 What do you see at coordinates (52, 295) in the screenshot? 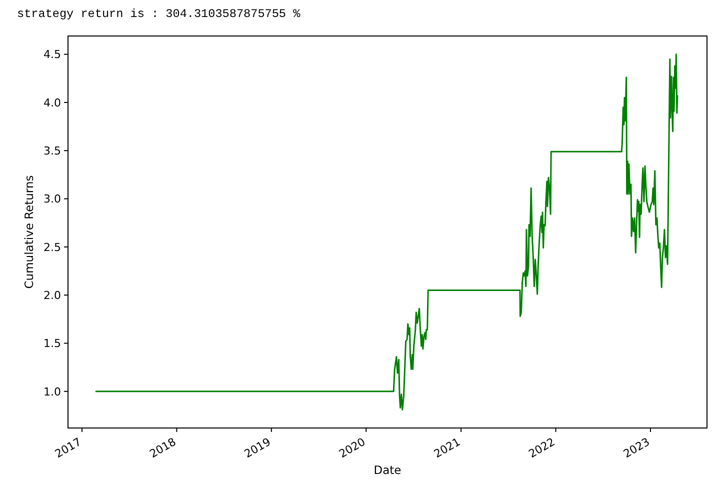
I see `y-tick-label: 2.0` at bounding box center [52, 295].